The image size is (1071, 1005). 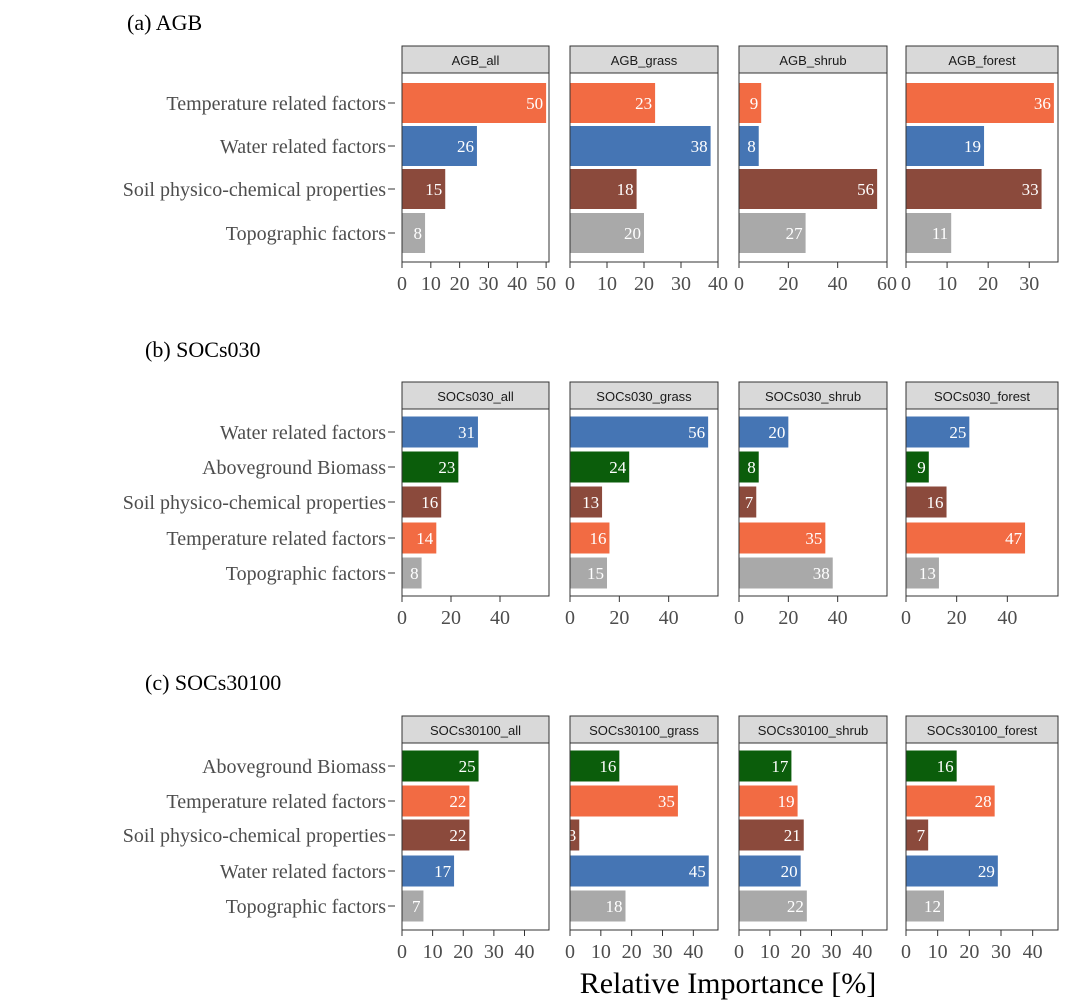 I want to click on facet-socs030-shrub: SOCs030_shrub 20 8 7 35 38 0 20 40, so click(x=811, y=505).